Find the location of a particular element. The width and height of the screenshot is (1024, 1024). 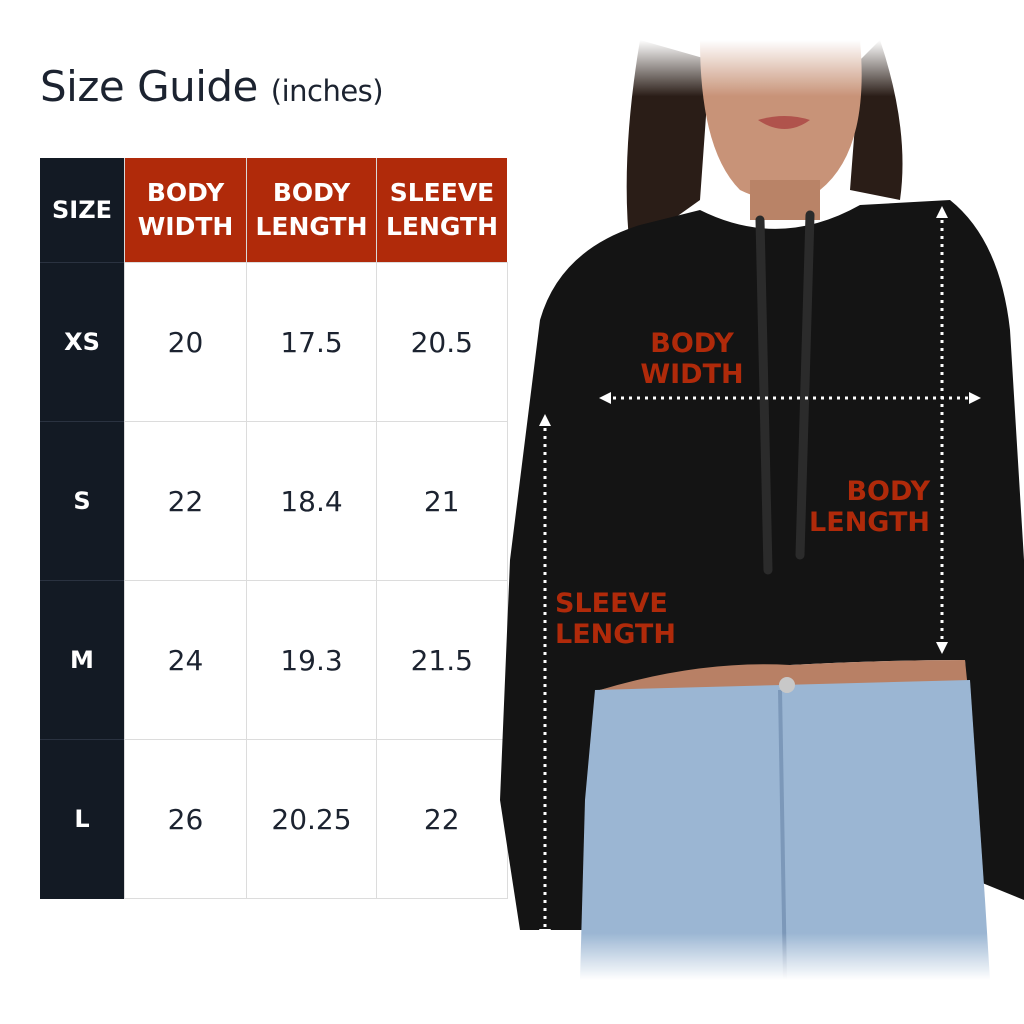

table-row: XS 20 17.5 20.5 is located at coordinates (274, 342).